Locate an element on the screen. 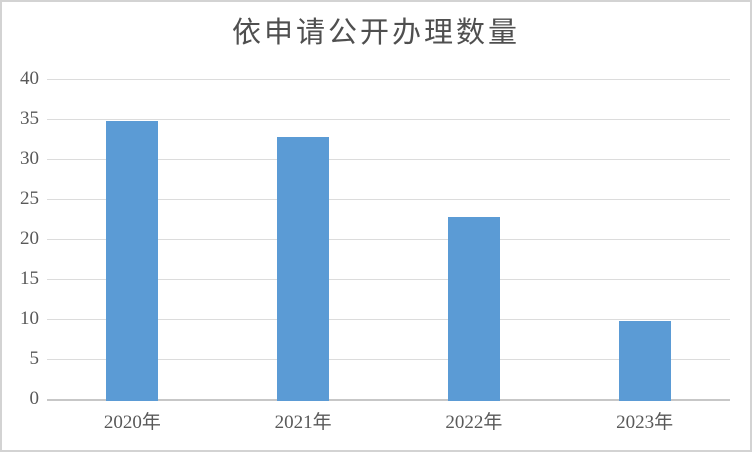 The image size is (752, 452). bar-2020年 is located at coordinates (132, 261).